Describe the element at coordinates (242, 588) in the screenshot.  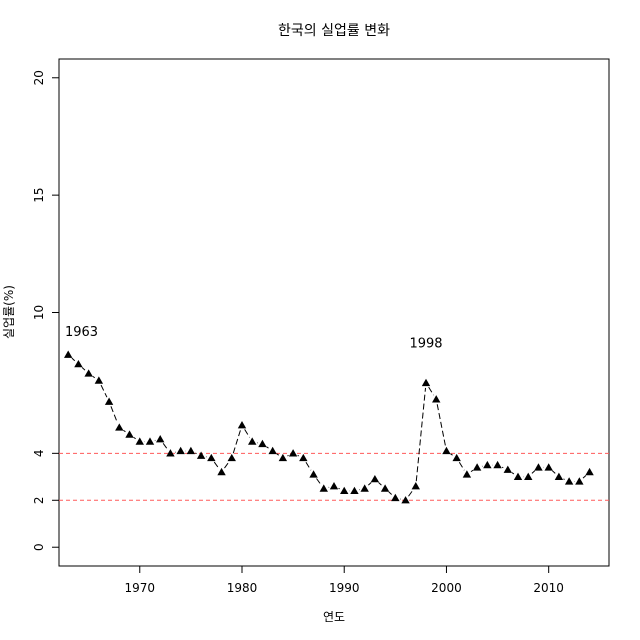
I see `x-tick-label-1980: 1980` at that location.